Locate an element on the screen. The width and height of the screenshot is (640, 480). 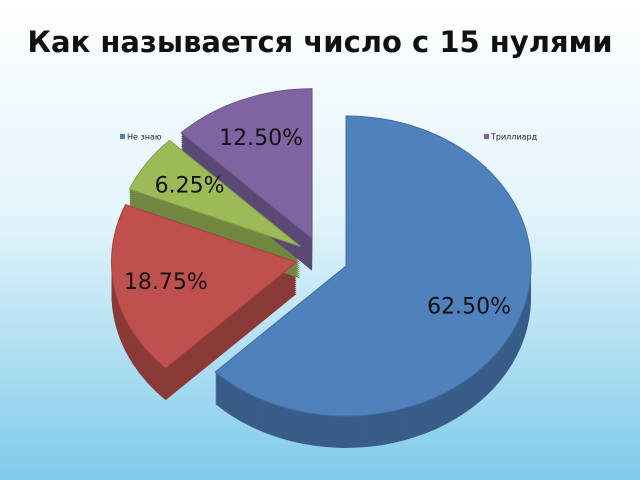
chart-title: Как называется число с 15 нулями is located at coordinates (319, 42).